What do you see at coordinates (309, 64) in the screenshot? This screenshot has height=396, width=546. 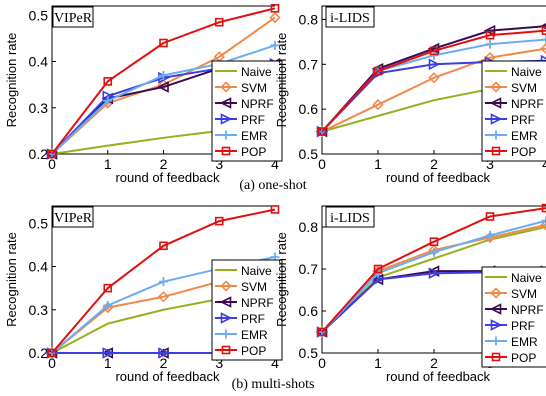 I see `chart2-ytick-label: 0.7` at bounding box center [309, 64].